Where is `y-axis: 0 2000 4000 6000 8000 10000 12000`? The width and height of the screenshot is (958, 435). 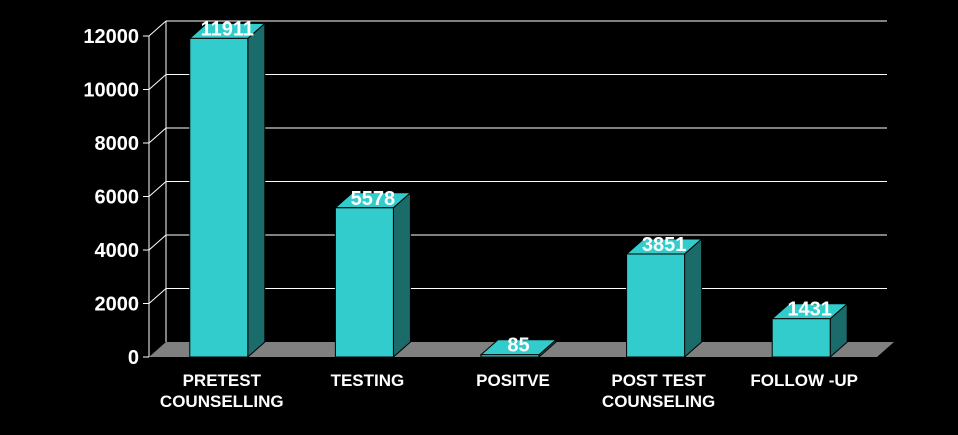 y-axis: 0 2000 4000 6000 8000 10000 12000 is located at coordinates (125, 195).